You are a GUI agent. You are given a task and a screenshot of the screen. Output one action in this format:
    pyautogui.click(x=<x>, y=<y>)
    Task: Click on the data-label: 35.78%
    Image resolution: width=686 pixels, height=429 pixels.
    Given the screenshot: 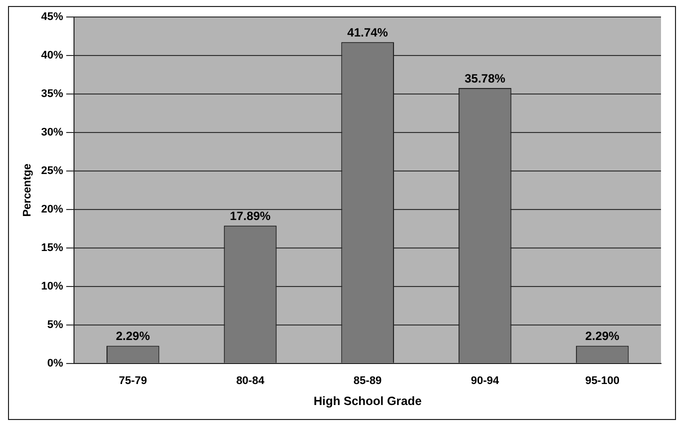 What is the action you would take?
    pyautogui.click(x=485, y=78)
    